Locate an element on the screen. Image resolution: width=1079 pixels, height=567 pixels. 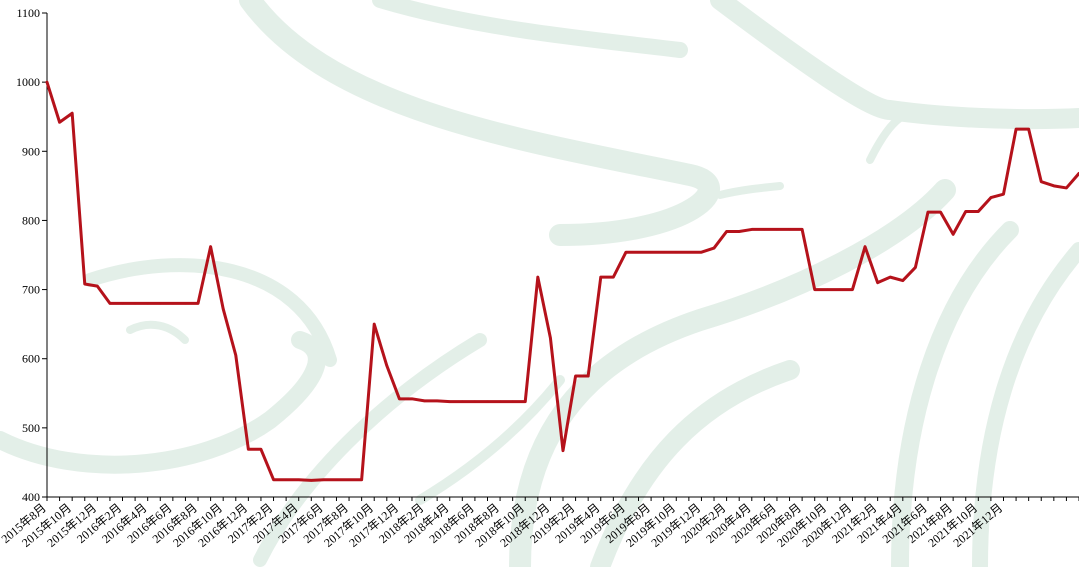
y-tick-label: 500 is located at coordinates (31, 428).